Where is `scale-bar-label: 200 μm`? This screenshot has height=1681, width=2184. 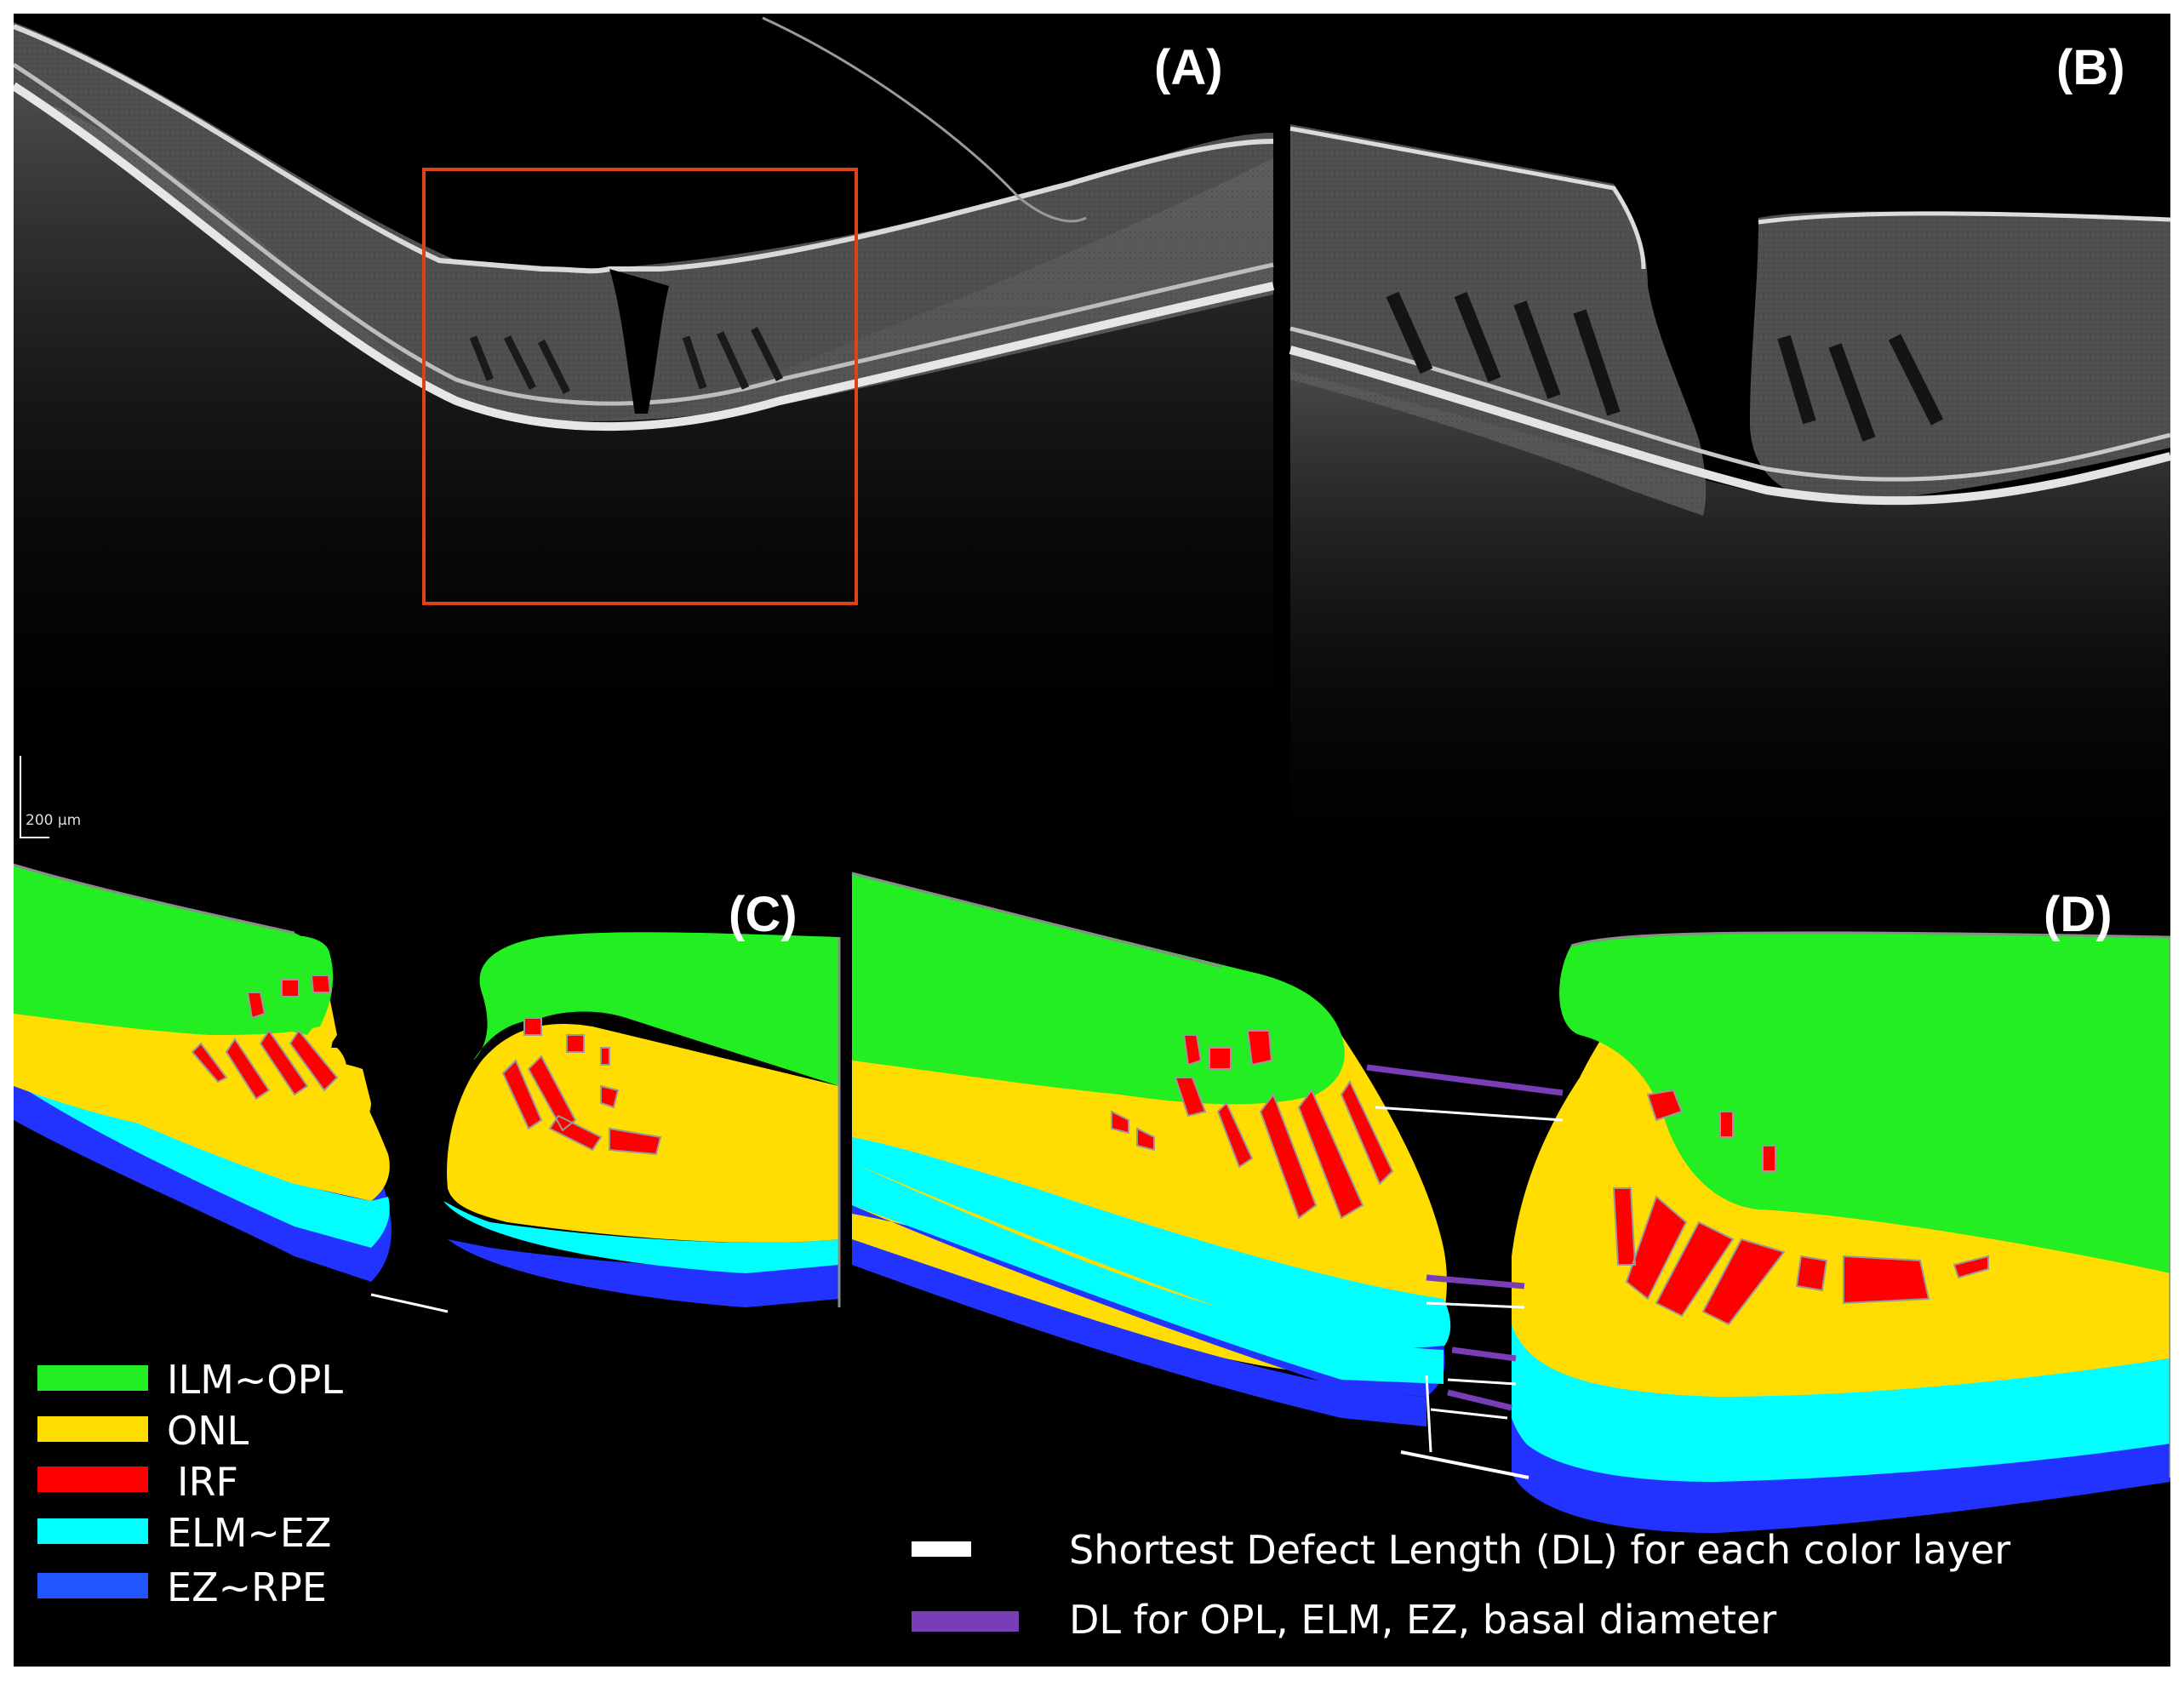
scale-bar-label: 200 μm is located at coordinates (54, 821).